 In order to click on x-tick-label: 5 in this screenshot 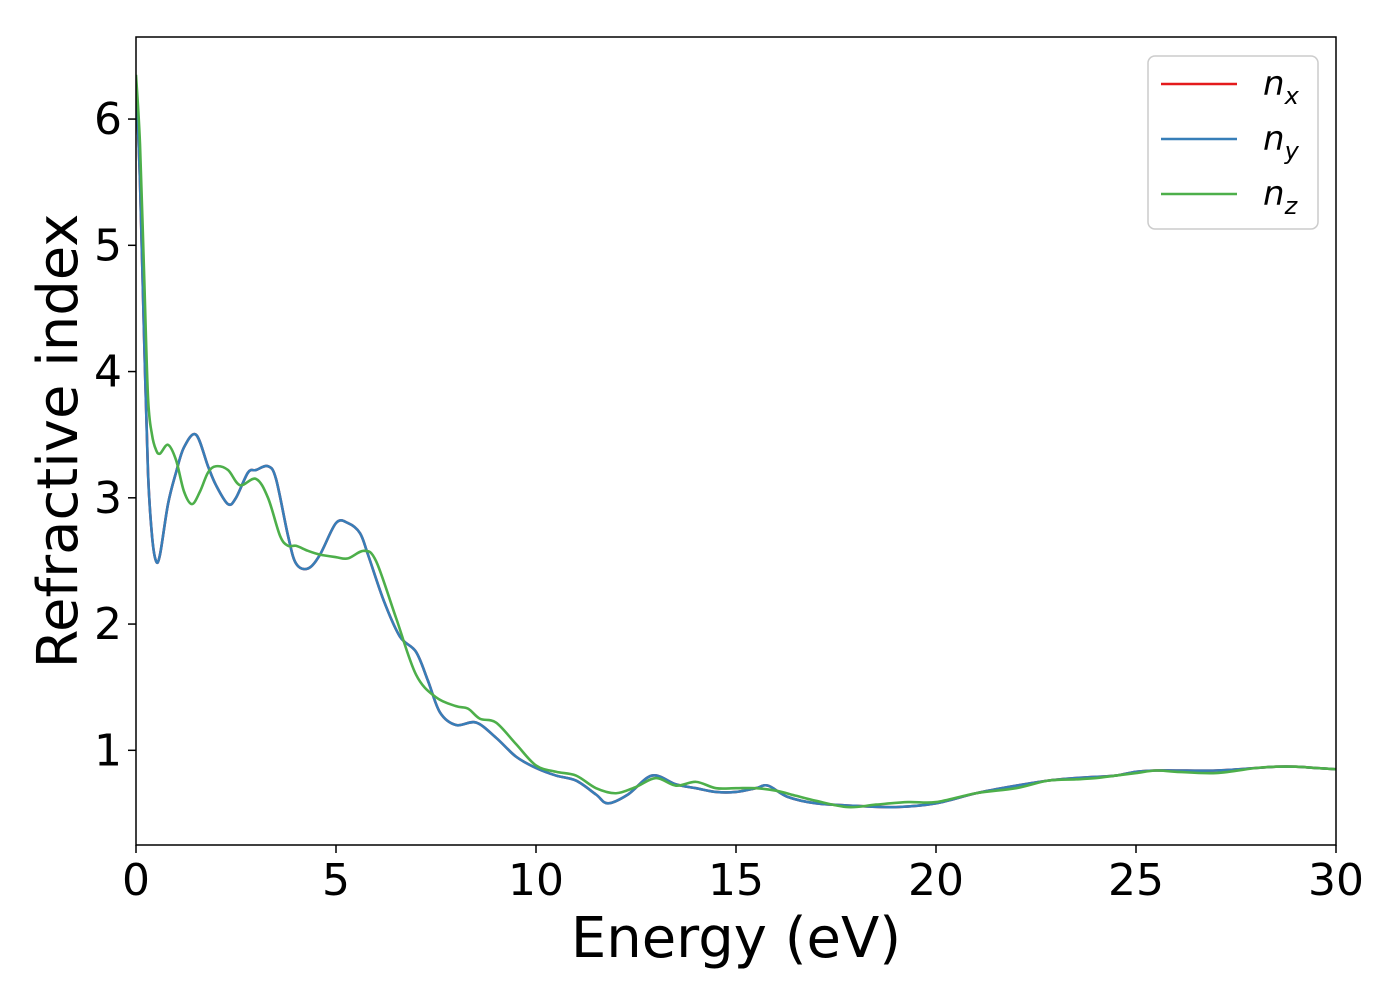, I will do `click(336, 880)`.